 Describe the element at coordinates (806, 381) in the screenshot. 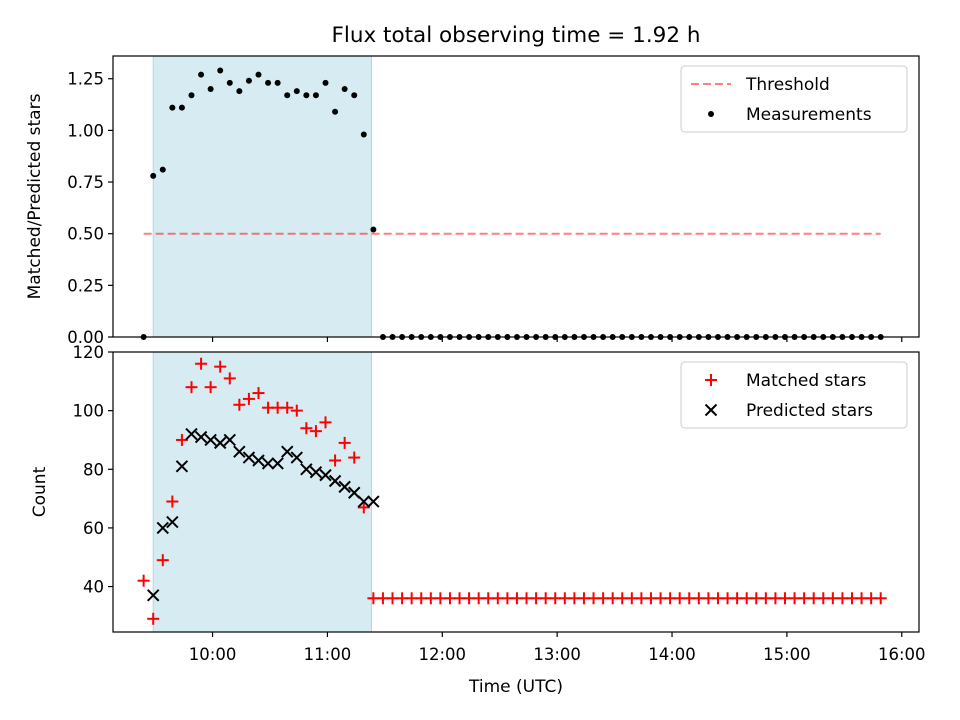

I see `legend-label: Matched stars` at that location.